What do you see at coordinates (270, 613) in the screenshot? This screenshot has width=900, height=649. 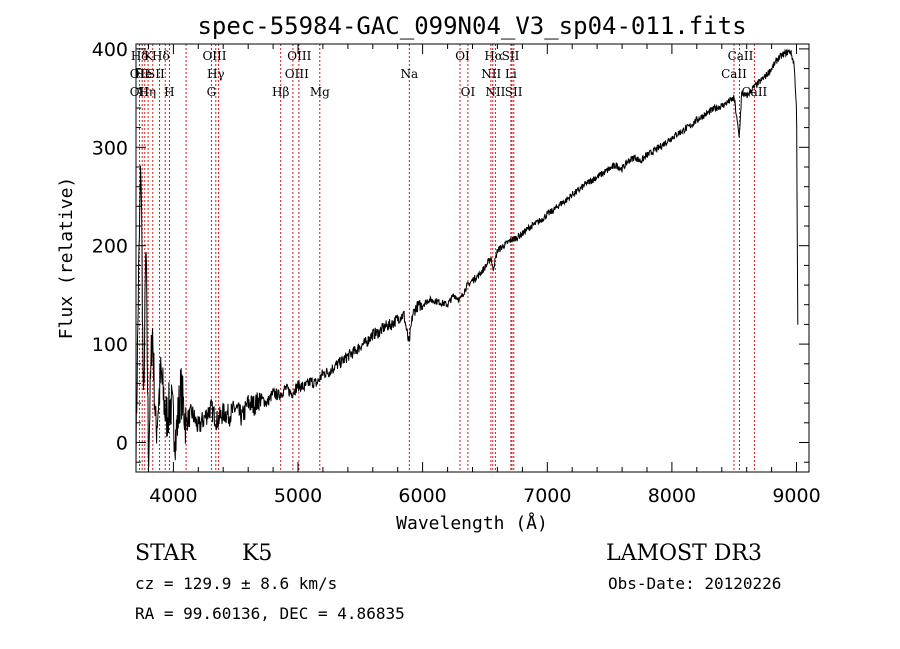 I see `ra-dec-coordinates: RA = 99.60136, DEC = 4.86835` at bounding box center [270, 613].